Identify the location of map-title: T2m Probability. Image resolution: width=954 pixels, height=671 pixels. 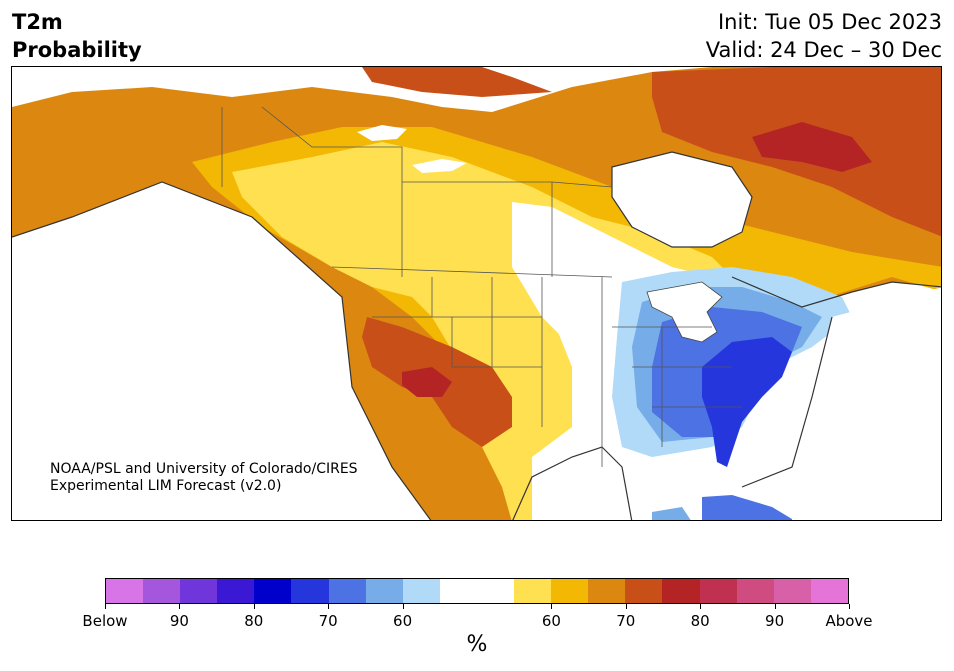
(77, 36).